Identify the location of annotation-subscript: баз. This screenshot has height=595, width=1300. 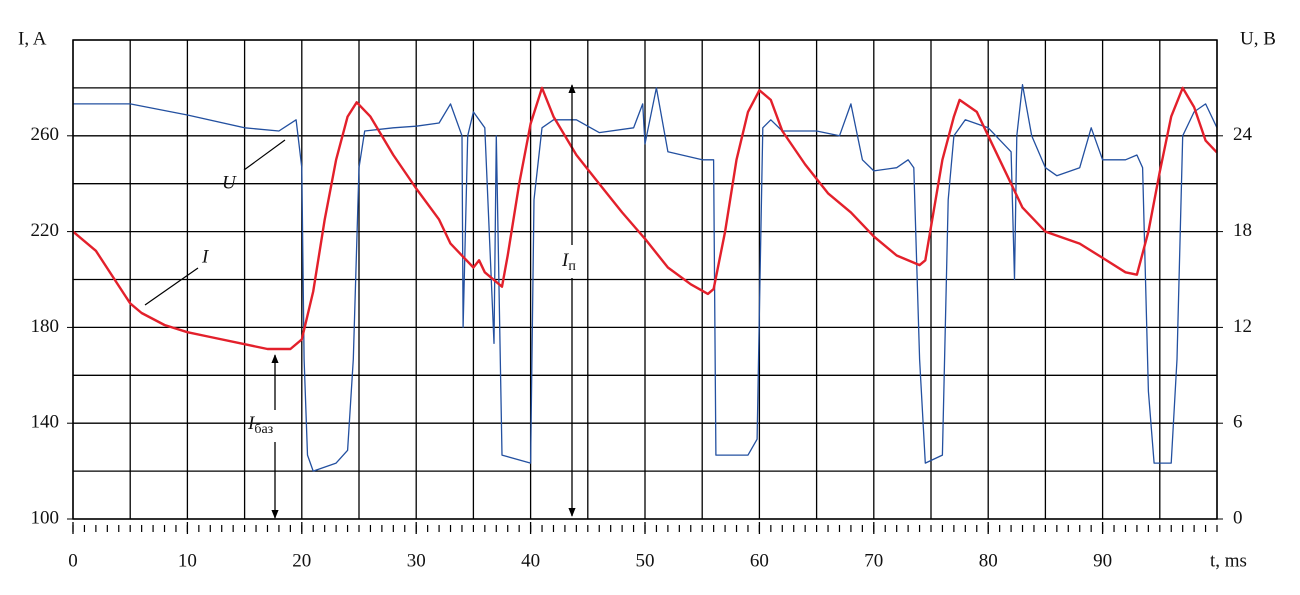
(263, 429).